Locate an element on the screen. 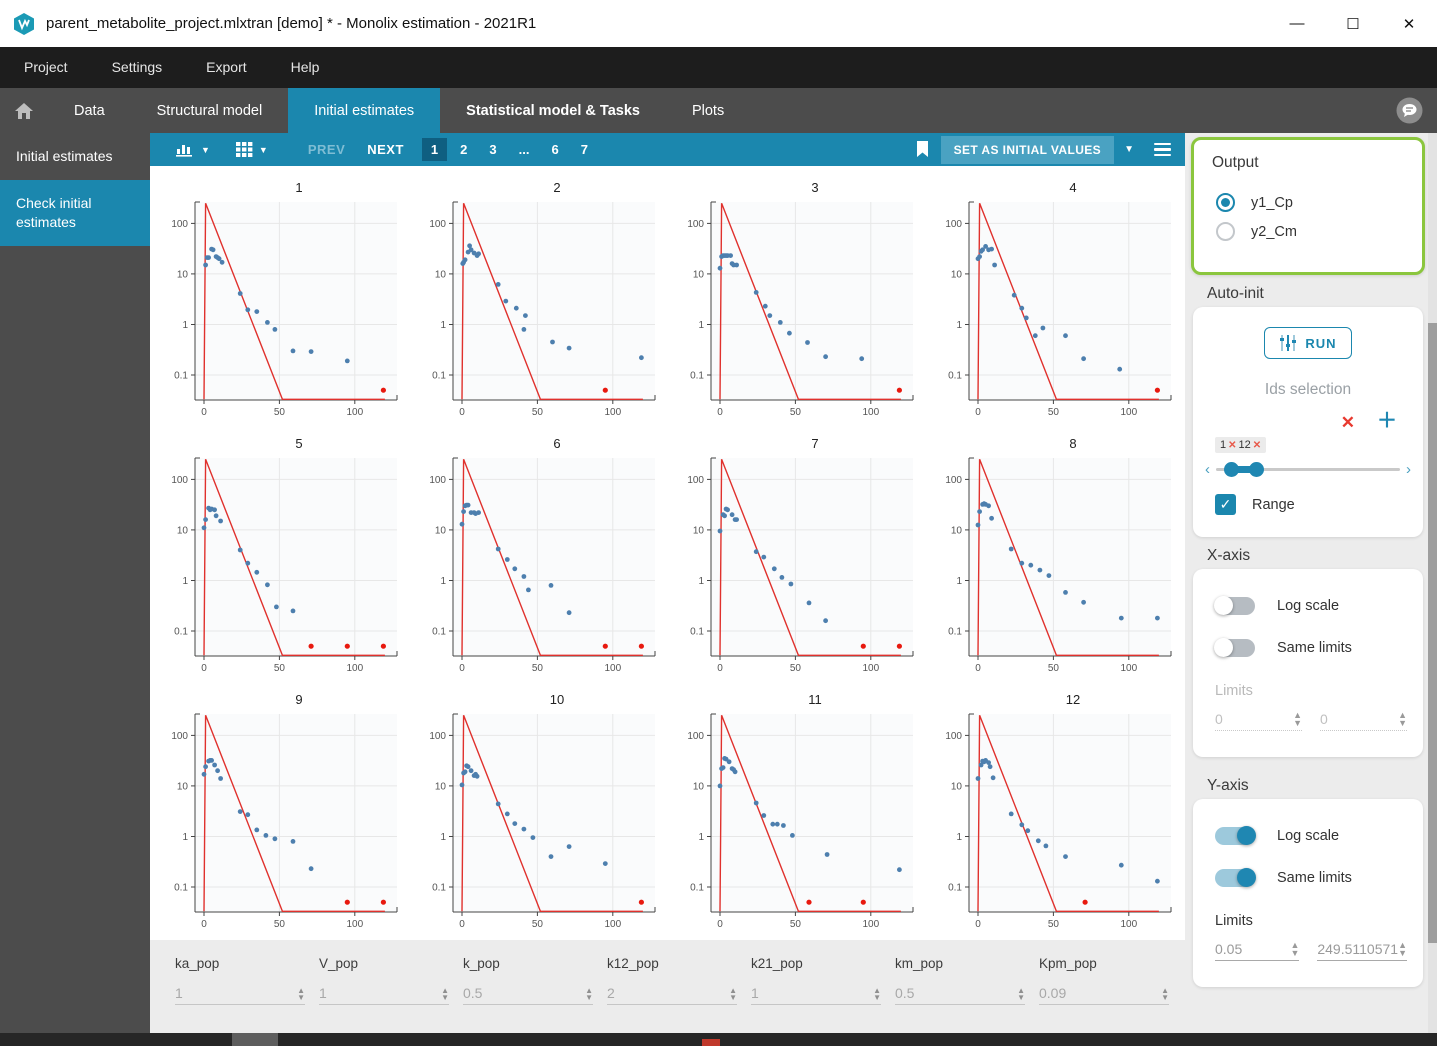 This screenshot has height=1046, width=1437. slider-track is located at coordinates (1308, 469).